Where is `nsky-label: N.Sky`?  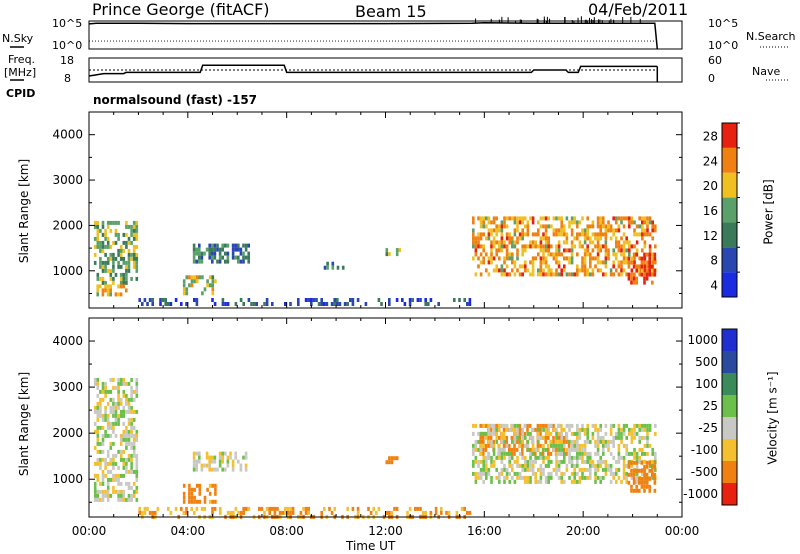
nsky-label: N.Sky is located at coordinates (18, 38).